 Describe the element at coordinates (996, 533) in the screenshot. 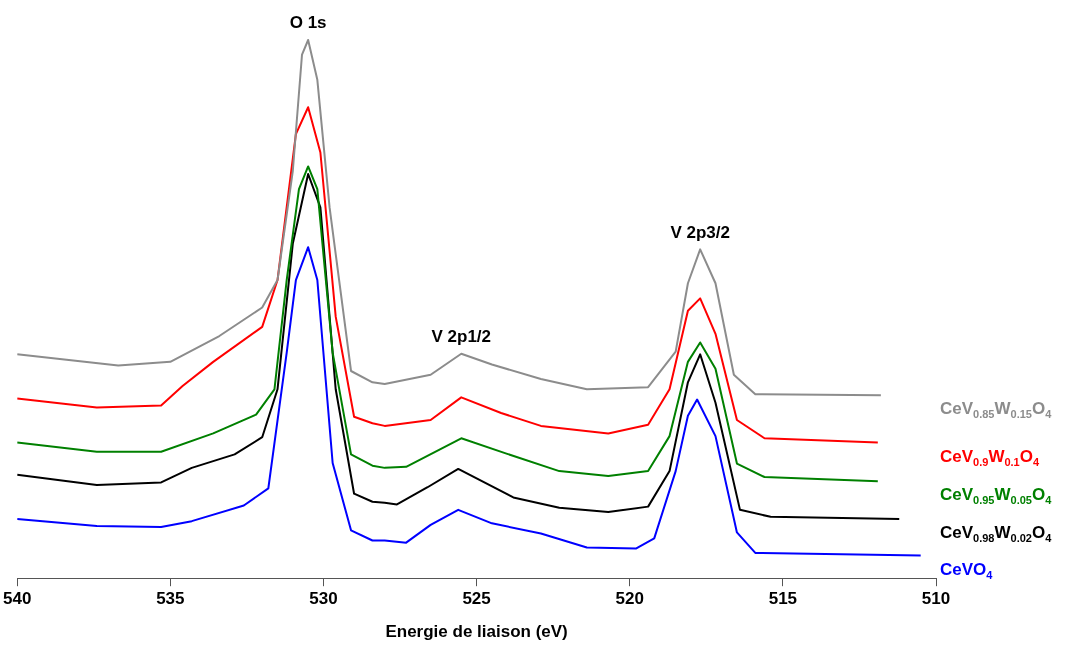

I see `text: CeV$_{0.98}$W$_{0.02}$O$_{4}$` at that location.